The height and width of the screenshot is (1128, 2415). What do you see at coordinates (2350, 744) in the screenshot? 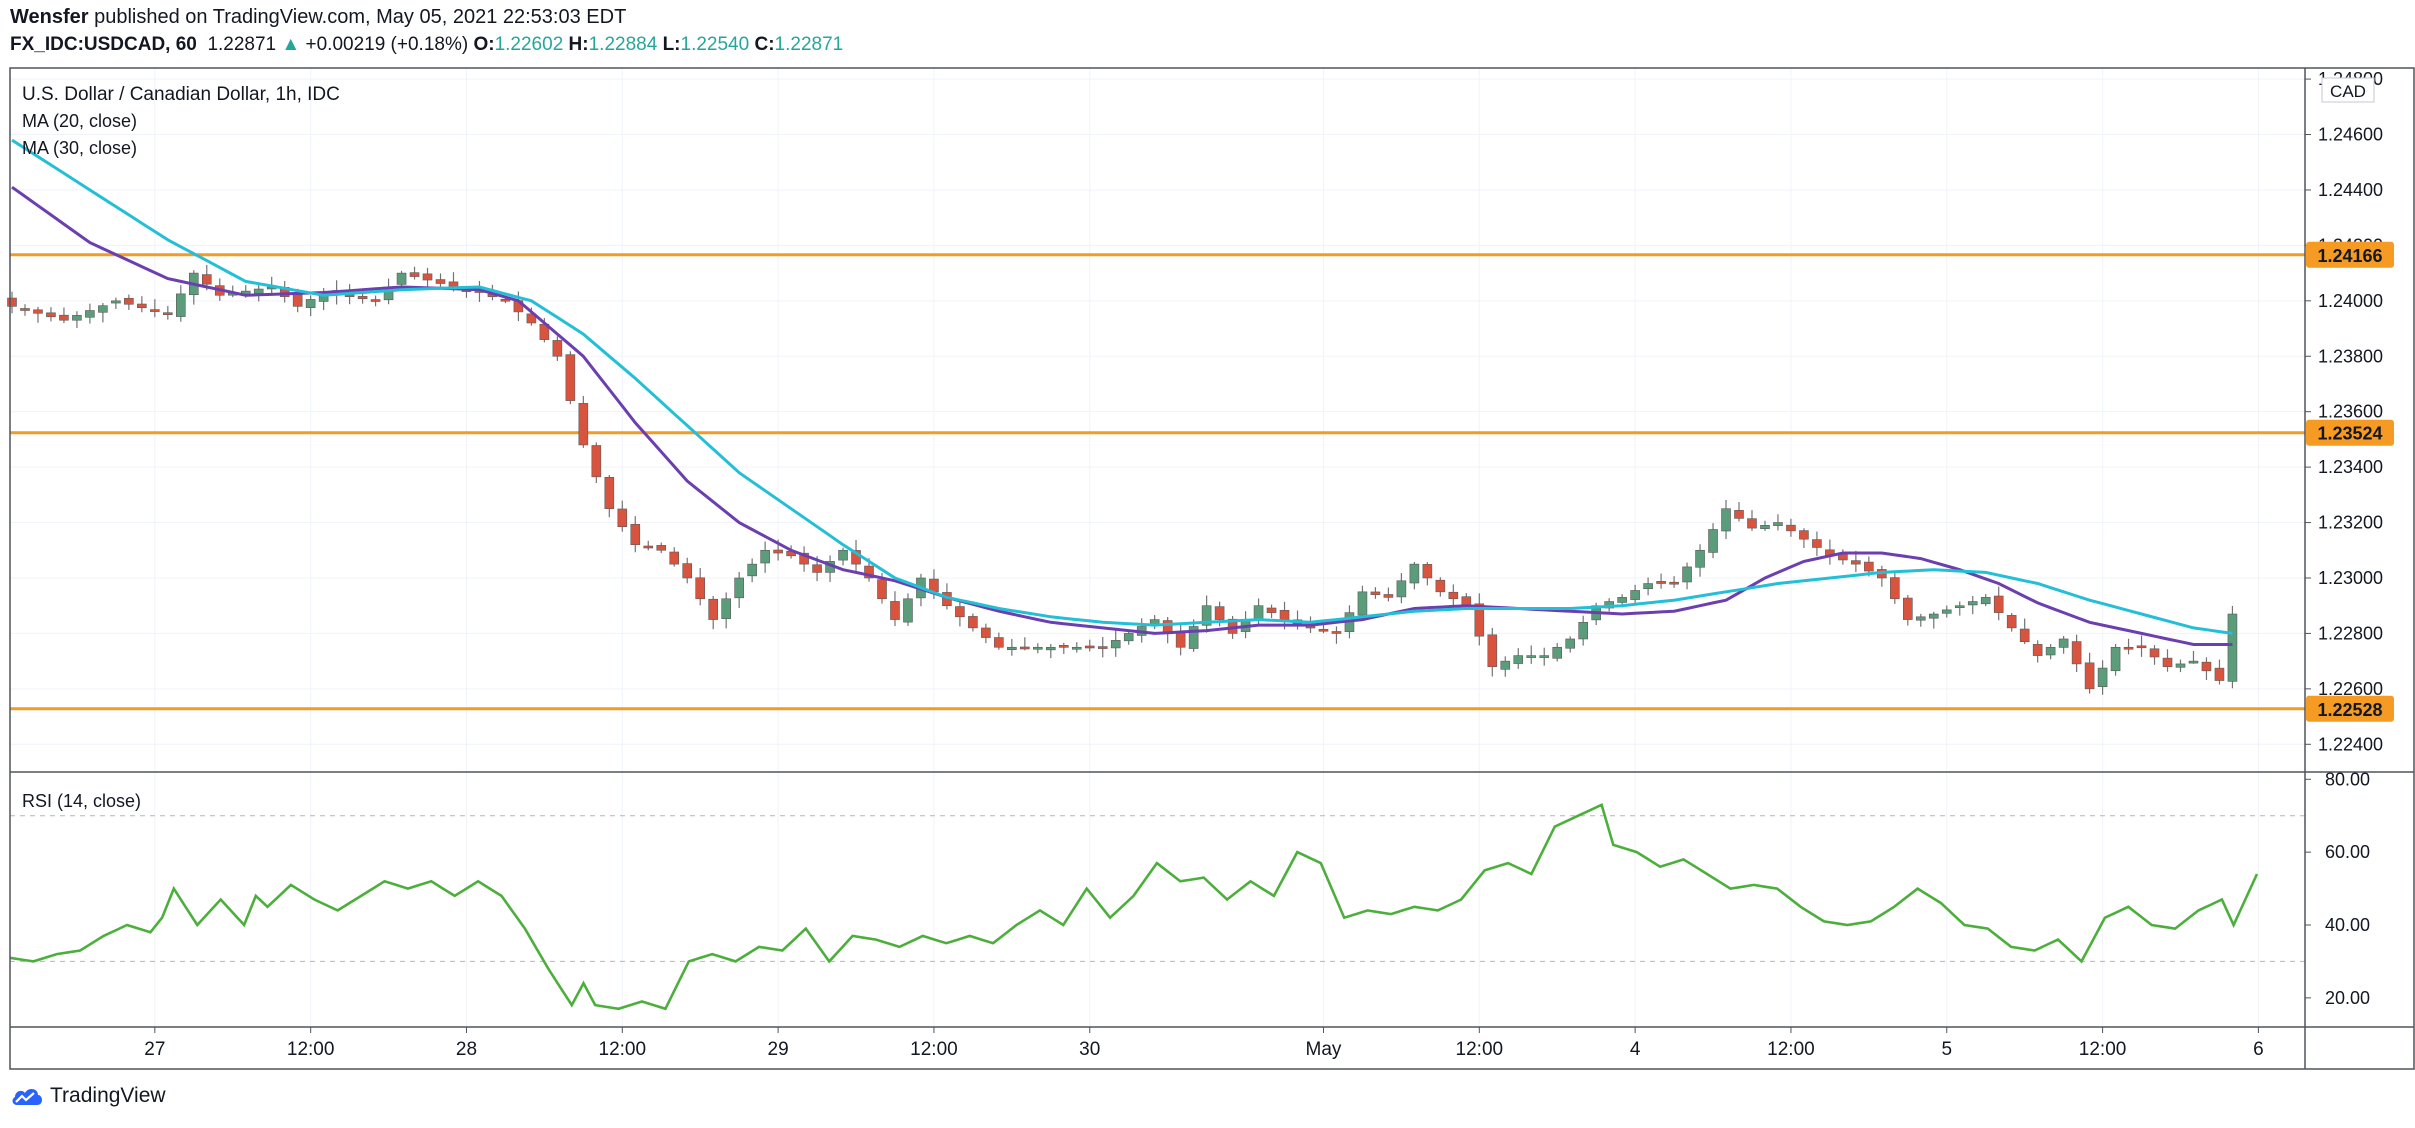
I see `price-tick-label: 1.22400` at bounding box center [2350, 744].